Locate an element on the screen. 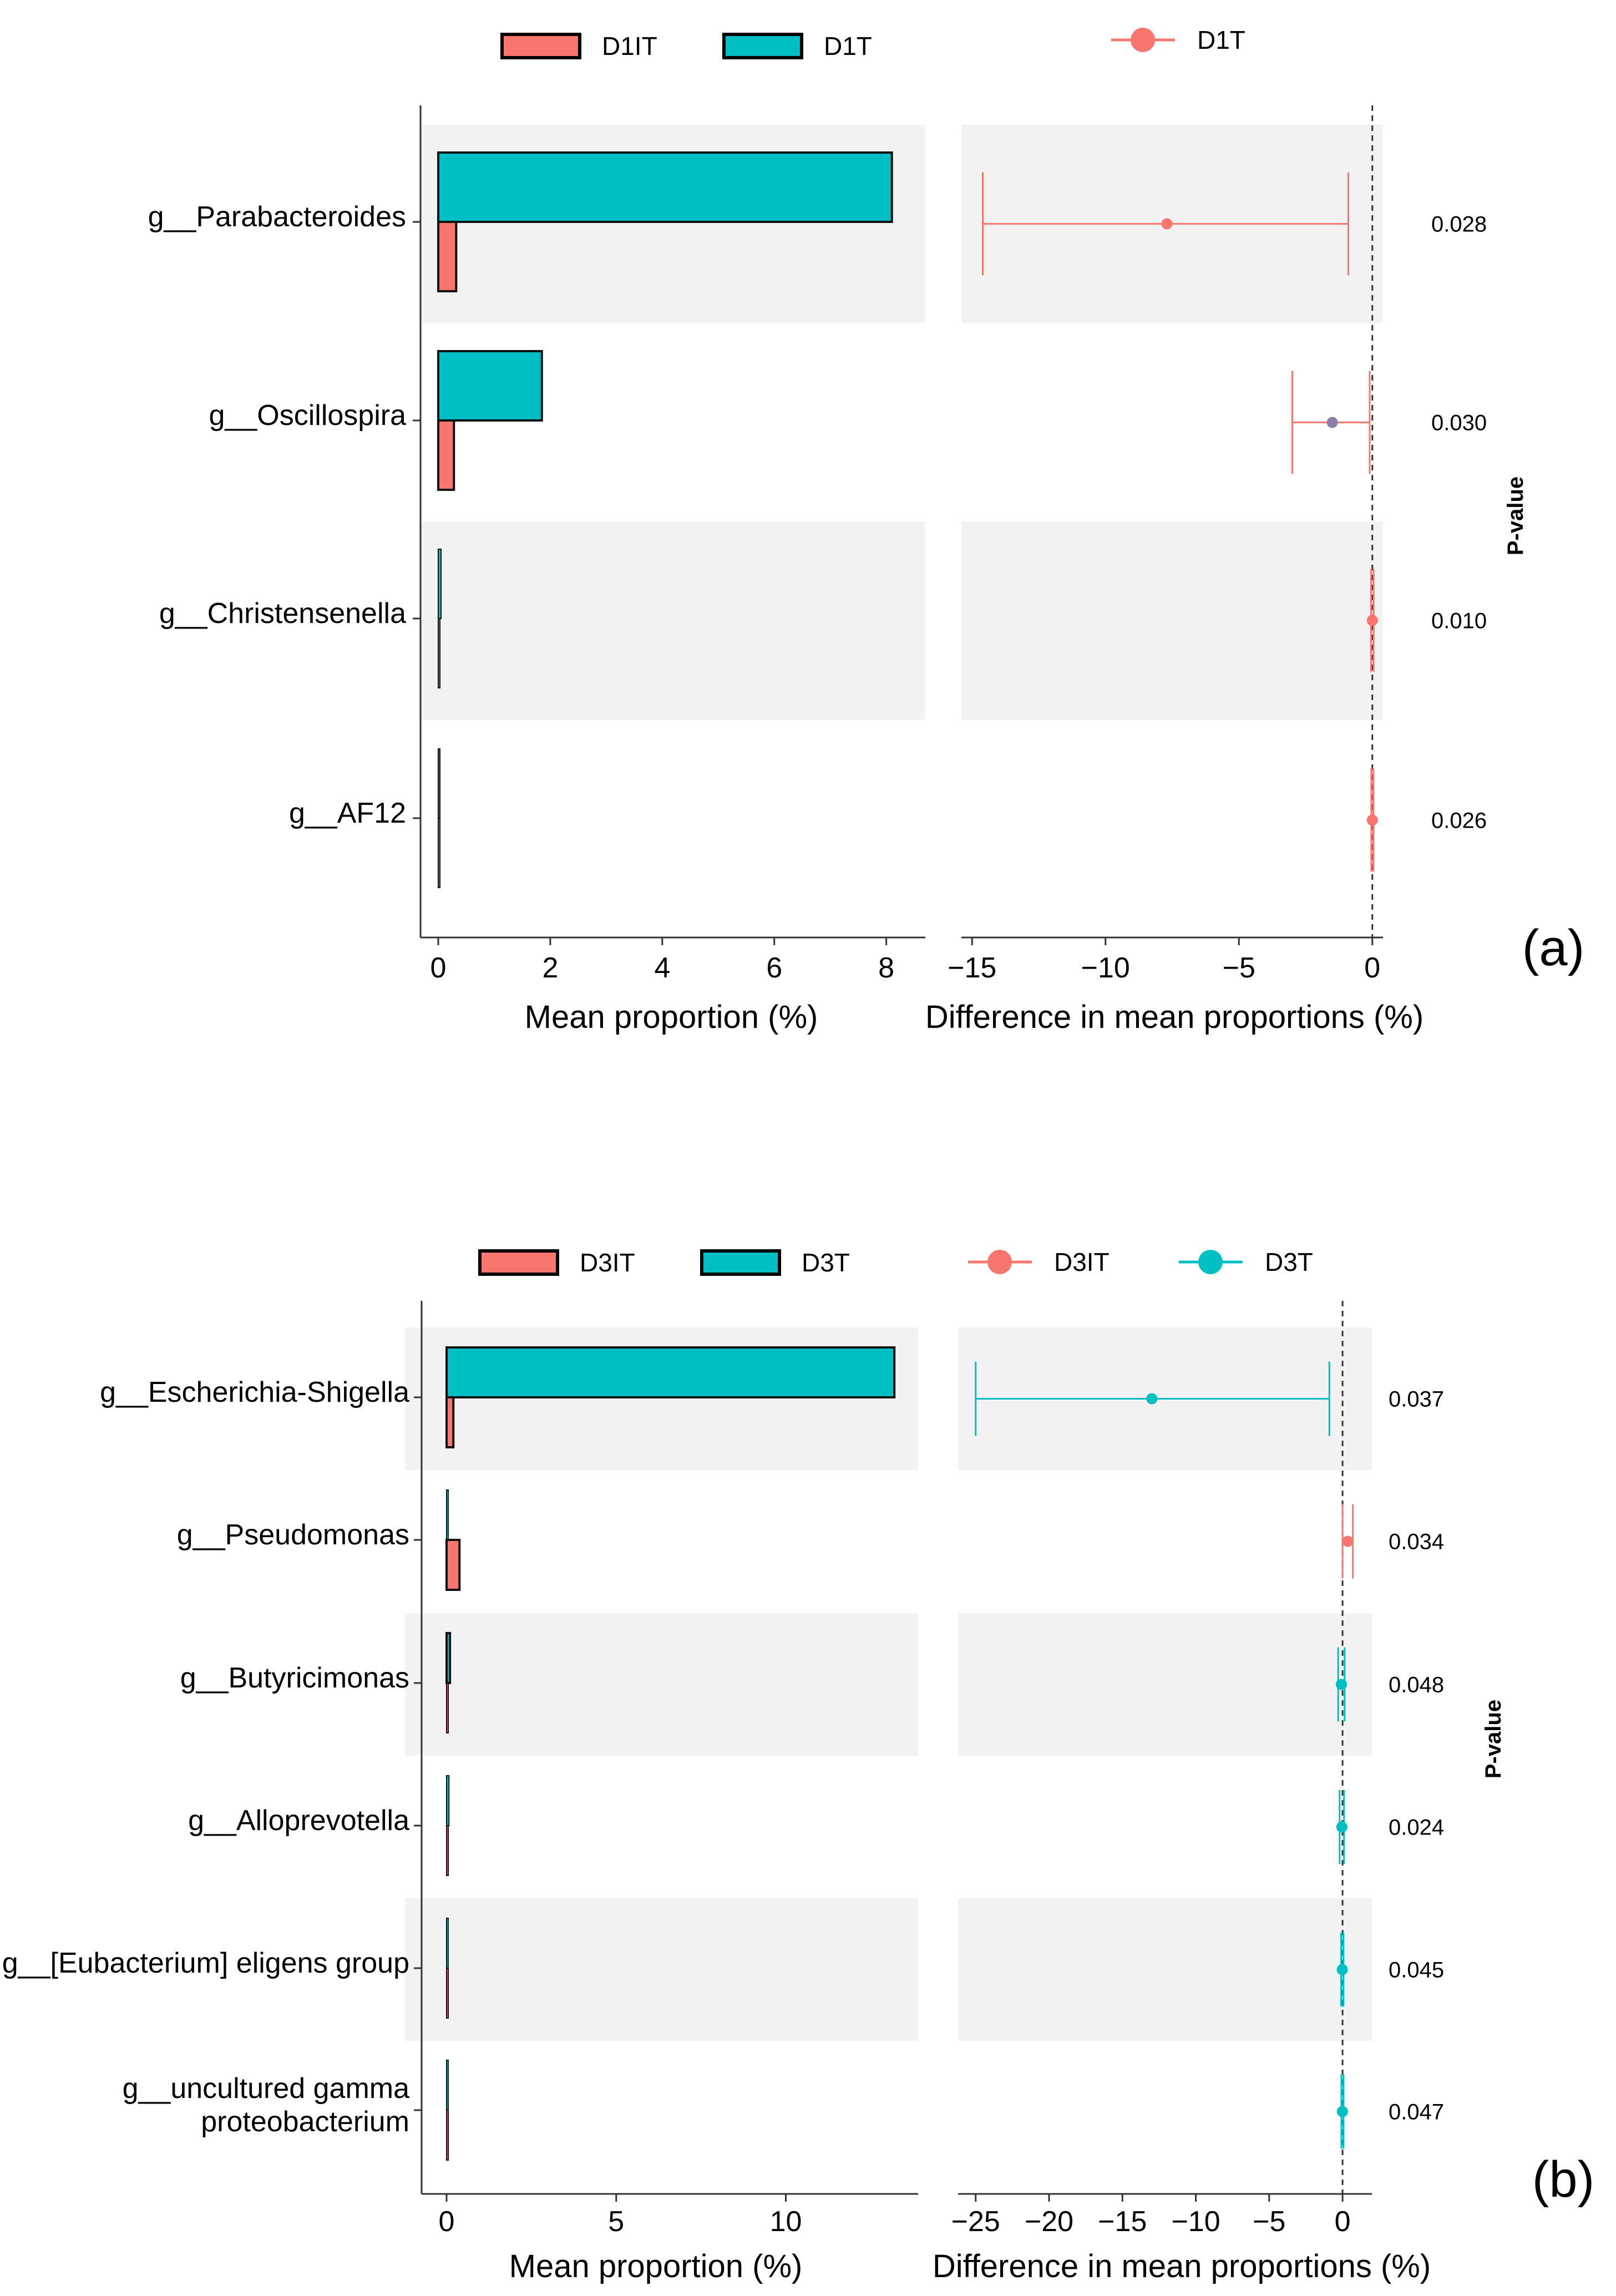  estimate-point-g-christensenella is located at coordinates (1372, 620).